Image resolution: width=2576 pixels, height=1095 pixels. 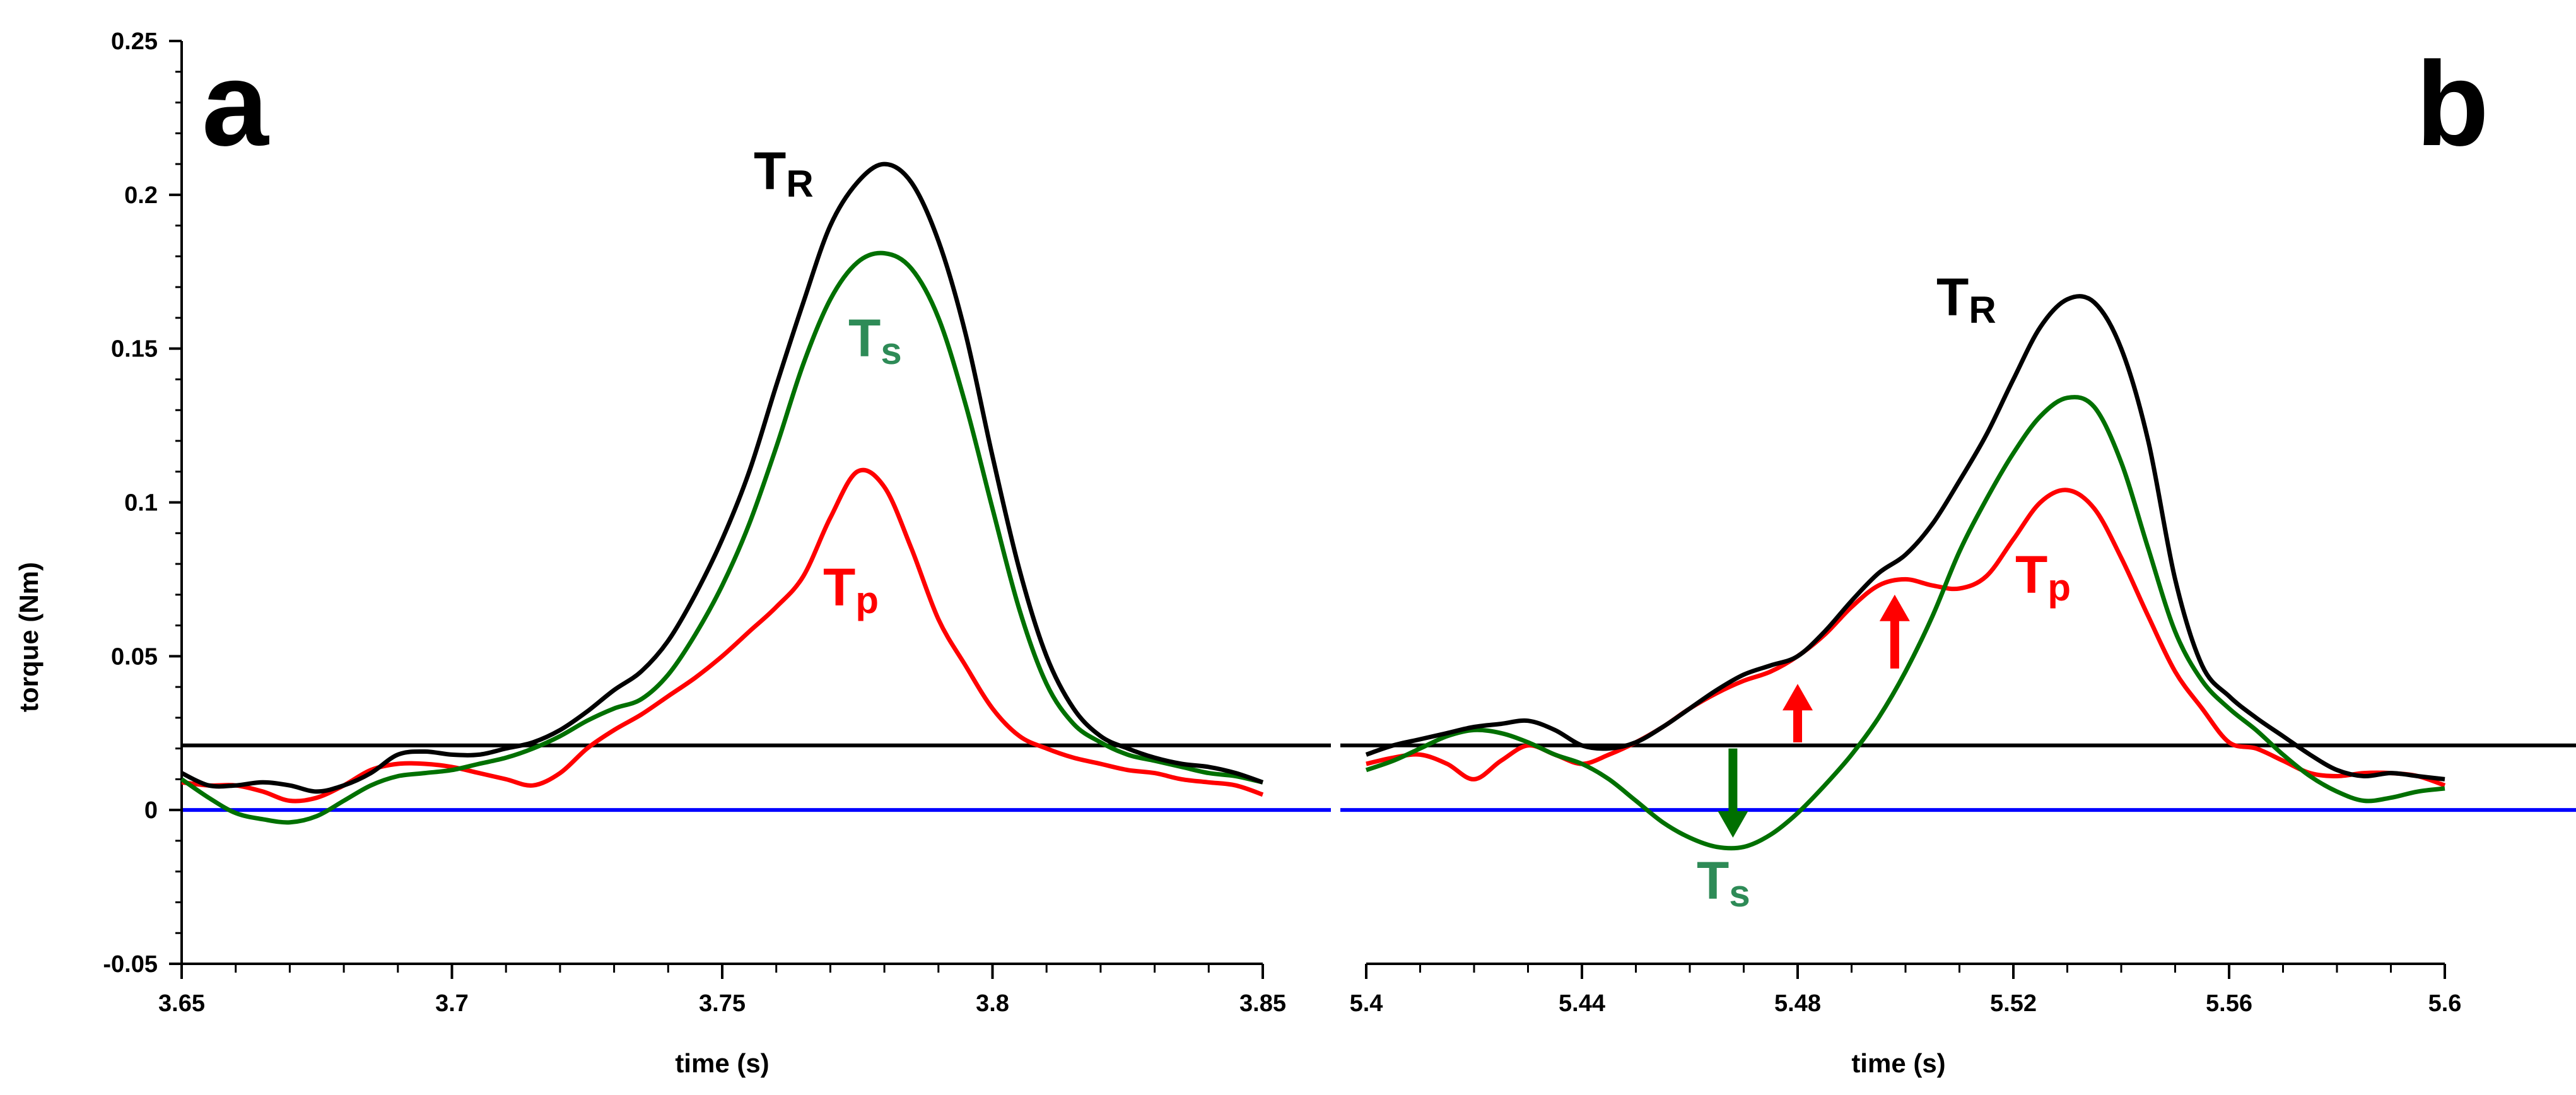 I want to click on x-tick-label-a: 3.7, so click(x=452, y=1003).